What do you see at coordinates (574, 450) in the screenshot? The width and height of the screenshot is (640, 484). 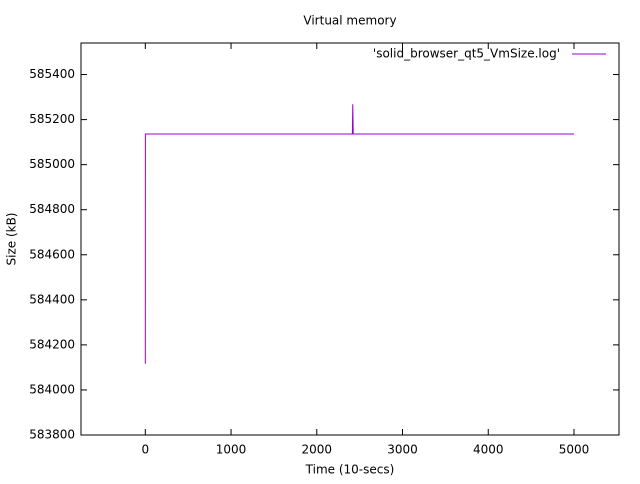 I see `x-tick-label: 5000` at bounding box center [574, 450].